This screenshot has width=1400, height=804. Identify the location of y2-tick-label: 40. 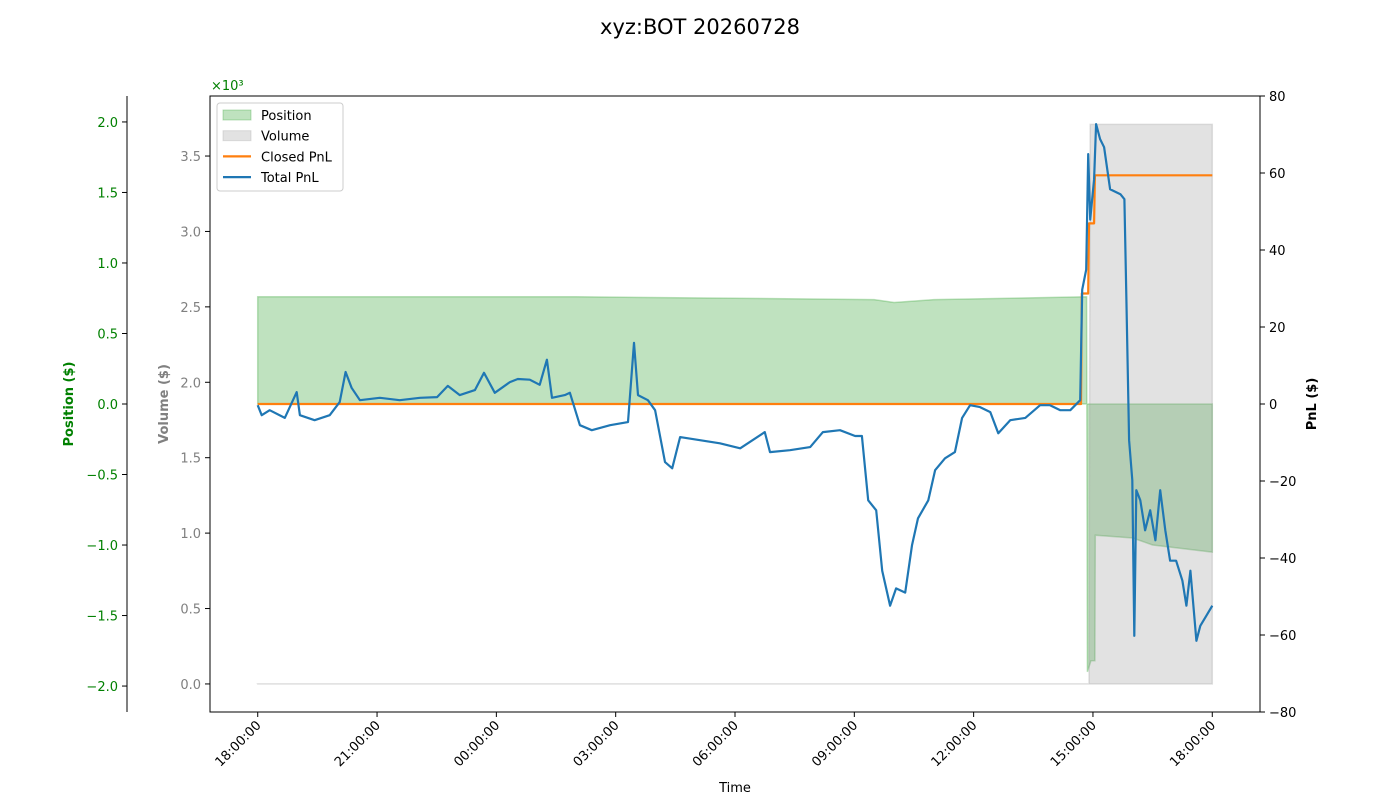
(1277, 251).